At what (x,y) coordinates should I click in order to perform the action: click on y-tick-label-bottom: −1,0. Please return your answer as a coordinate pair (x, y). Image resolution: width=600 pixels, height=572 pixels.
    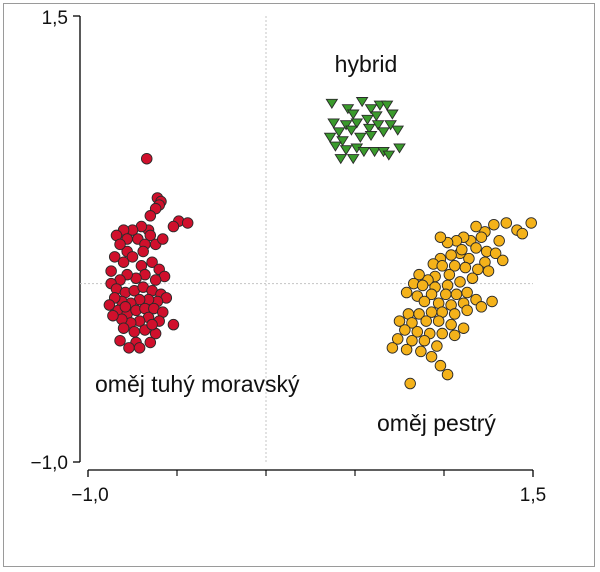
    Looking at the image, I should click on (49, 463).